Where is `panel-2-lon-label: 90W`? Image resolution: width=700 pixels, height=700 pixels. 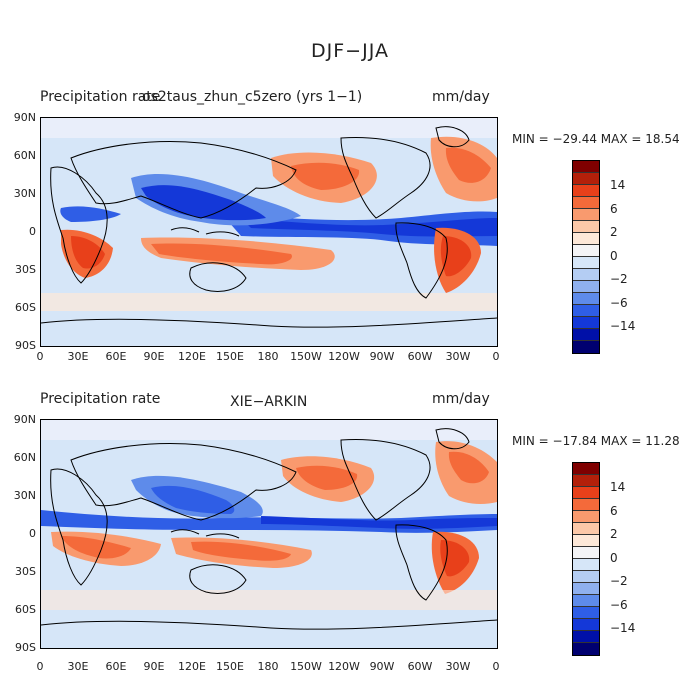 panel-2-lon-label: 90W is located at coordinates (382, 666).